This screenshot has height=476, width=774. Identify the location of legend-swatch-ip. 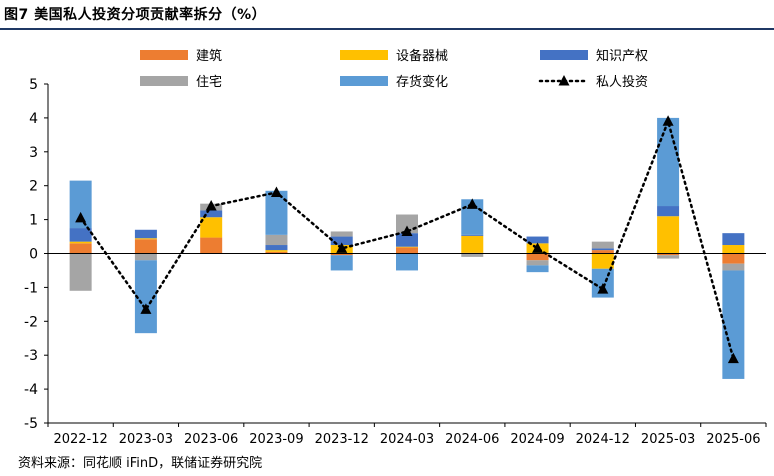
(564, 55).